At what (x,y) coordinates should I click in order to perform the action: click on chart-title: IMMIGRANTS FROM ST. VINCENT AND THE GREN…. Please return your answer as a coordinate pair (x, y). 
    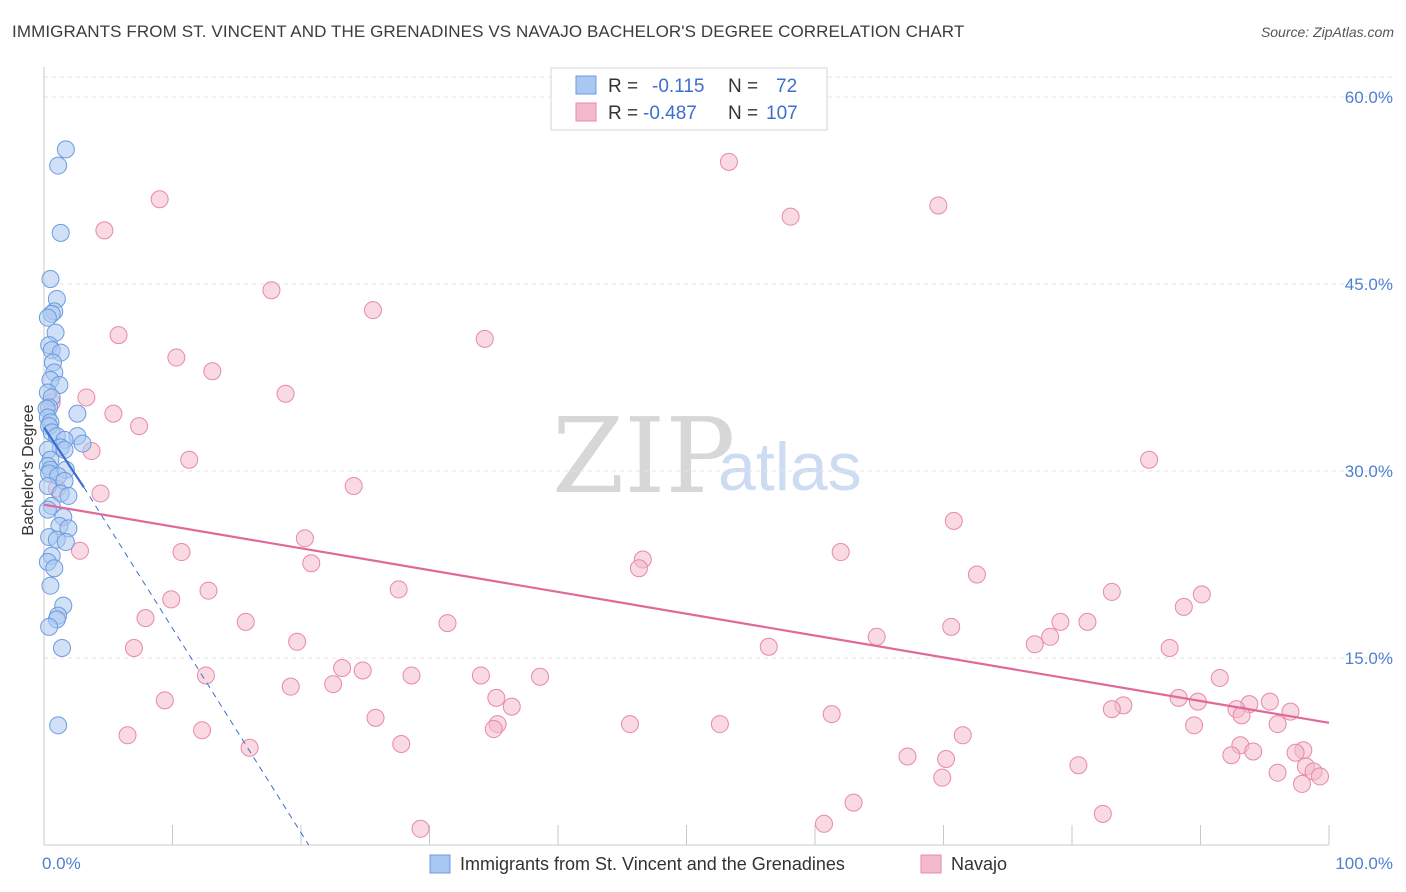
    Looking at the image, I should click on (488, 31).